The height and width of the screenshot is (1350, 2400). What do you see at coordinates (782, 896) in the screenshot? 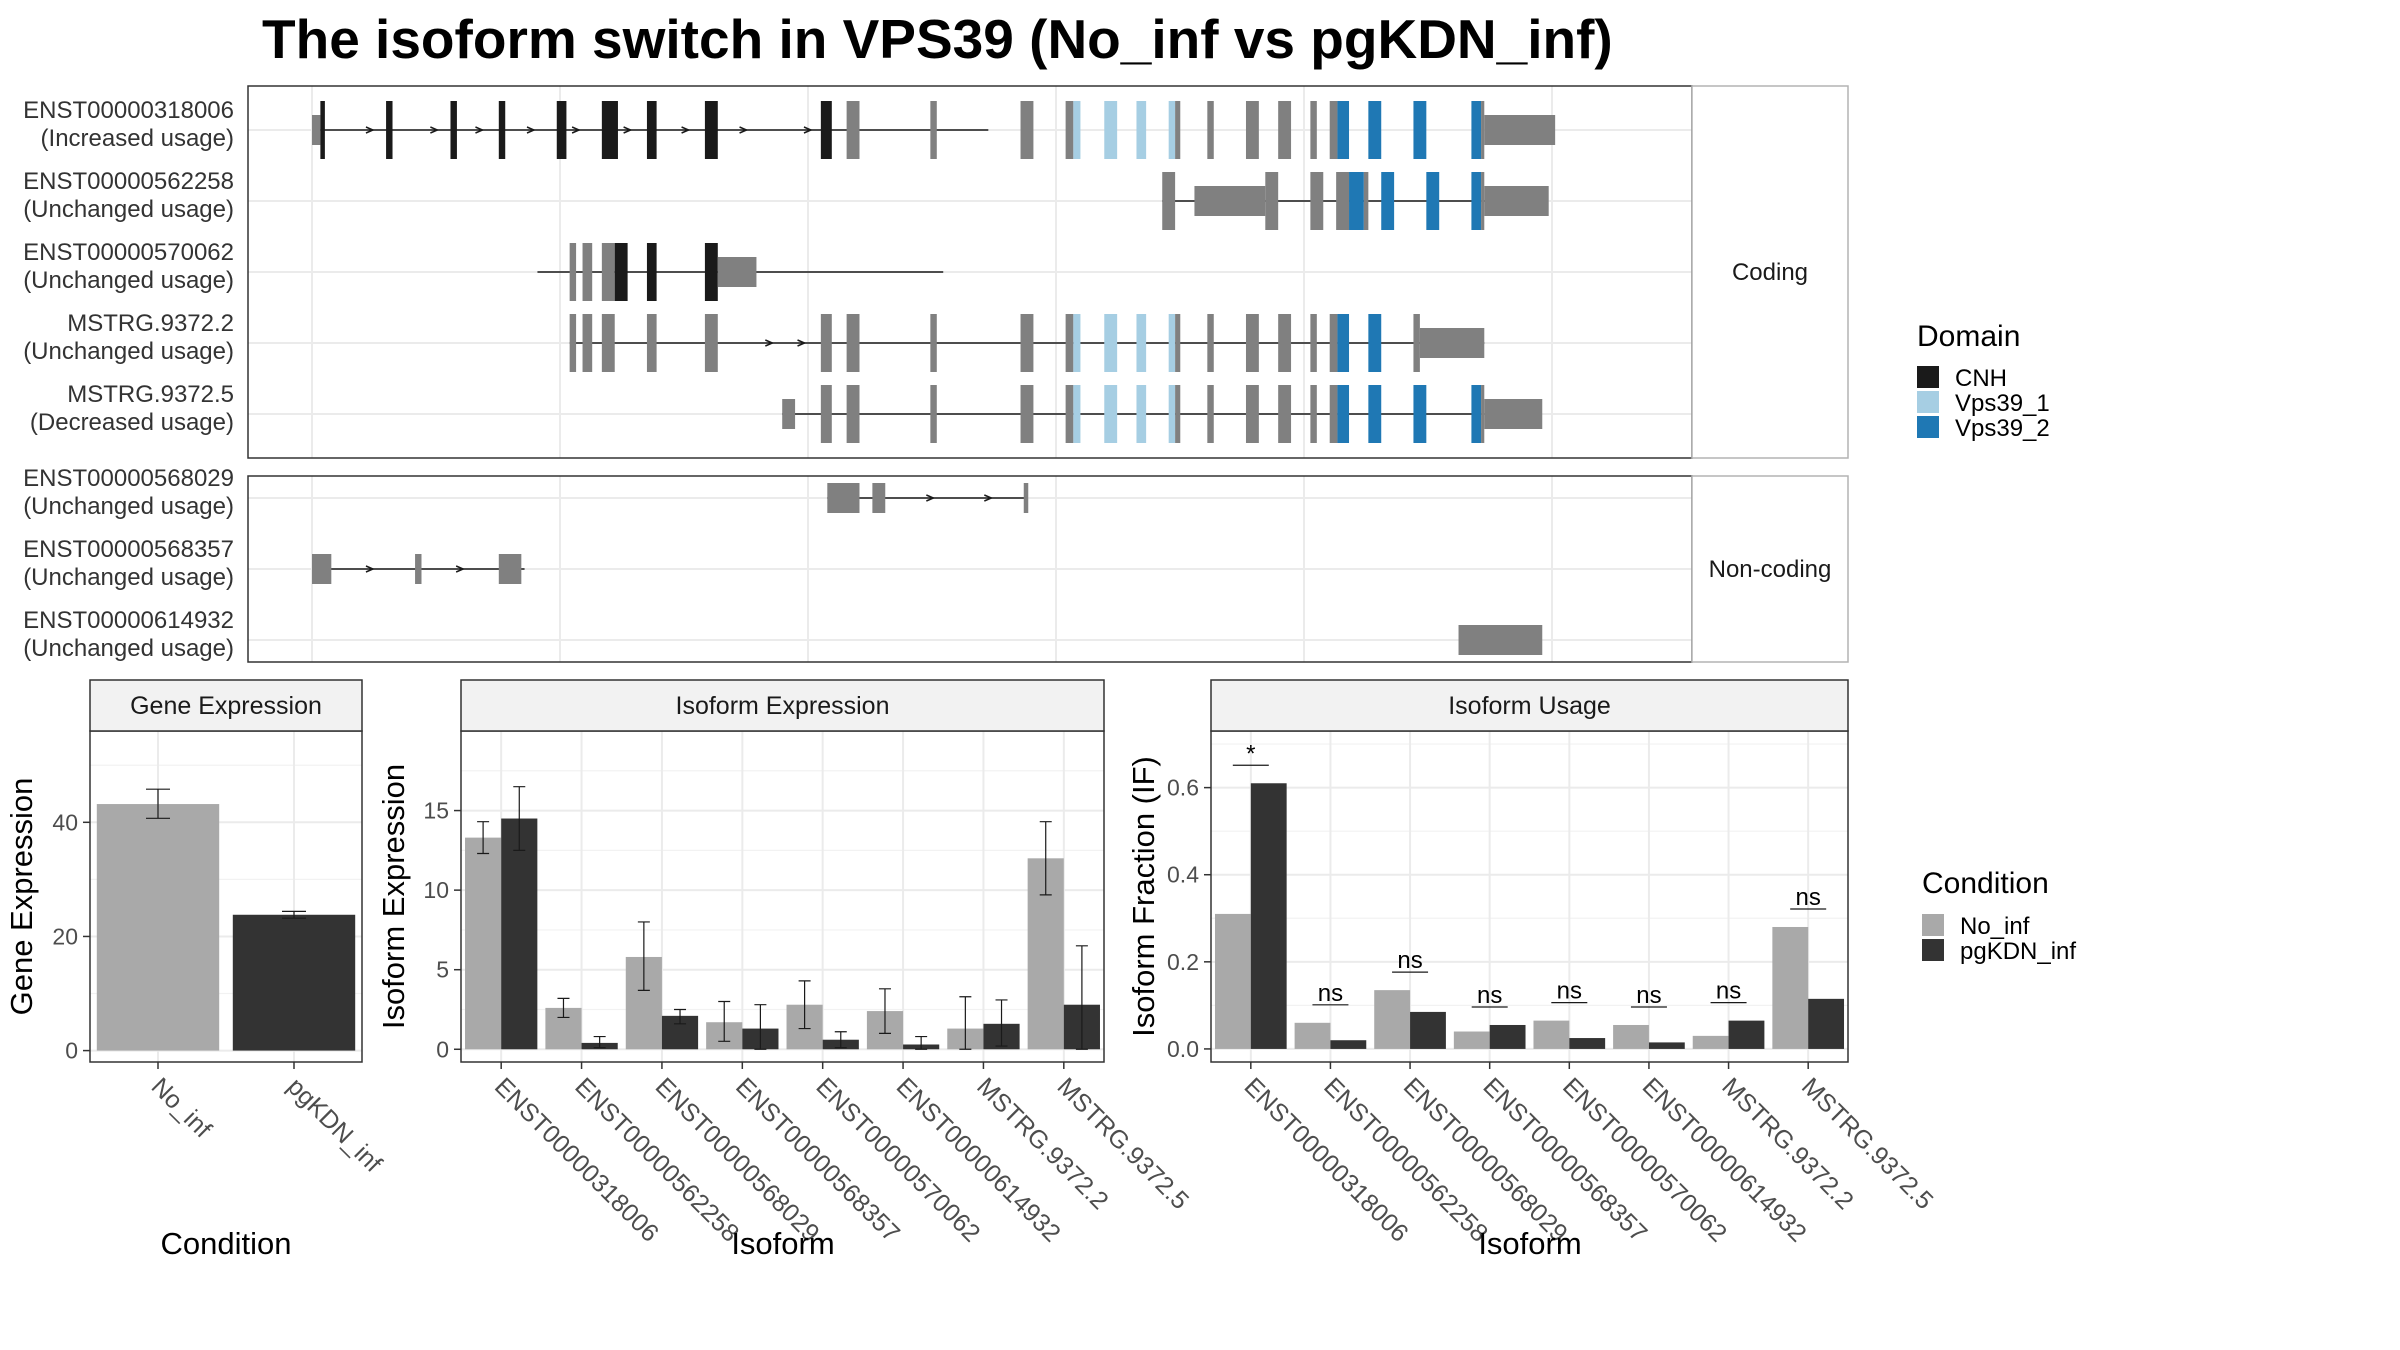
I see `bar-panel-background` at bounding box center [782, 896].